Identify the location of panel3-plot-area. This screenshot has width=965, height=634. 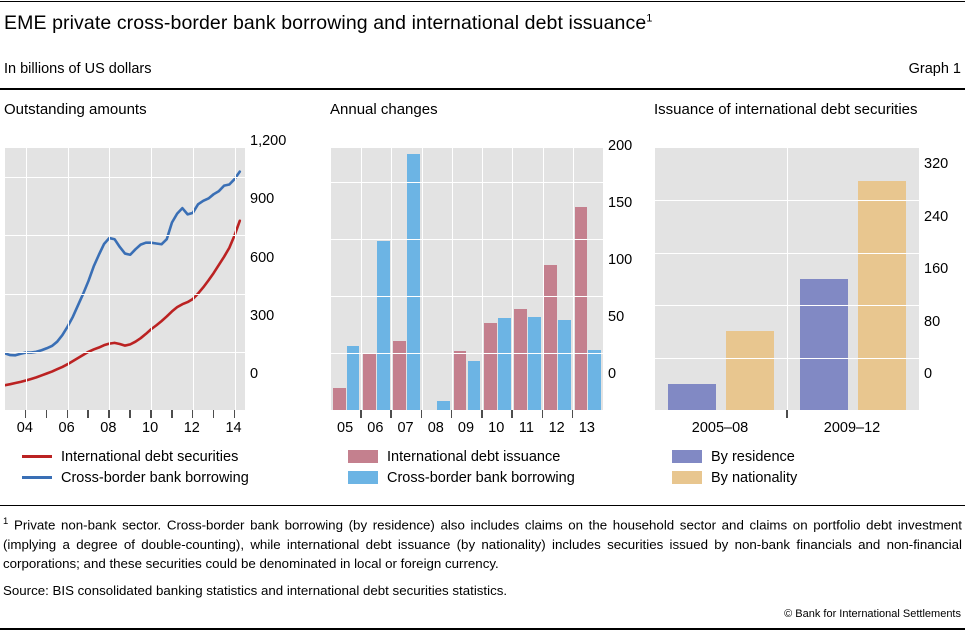
(787, 279).